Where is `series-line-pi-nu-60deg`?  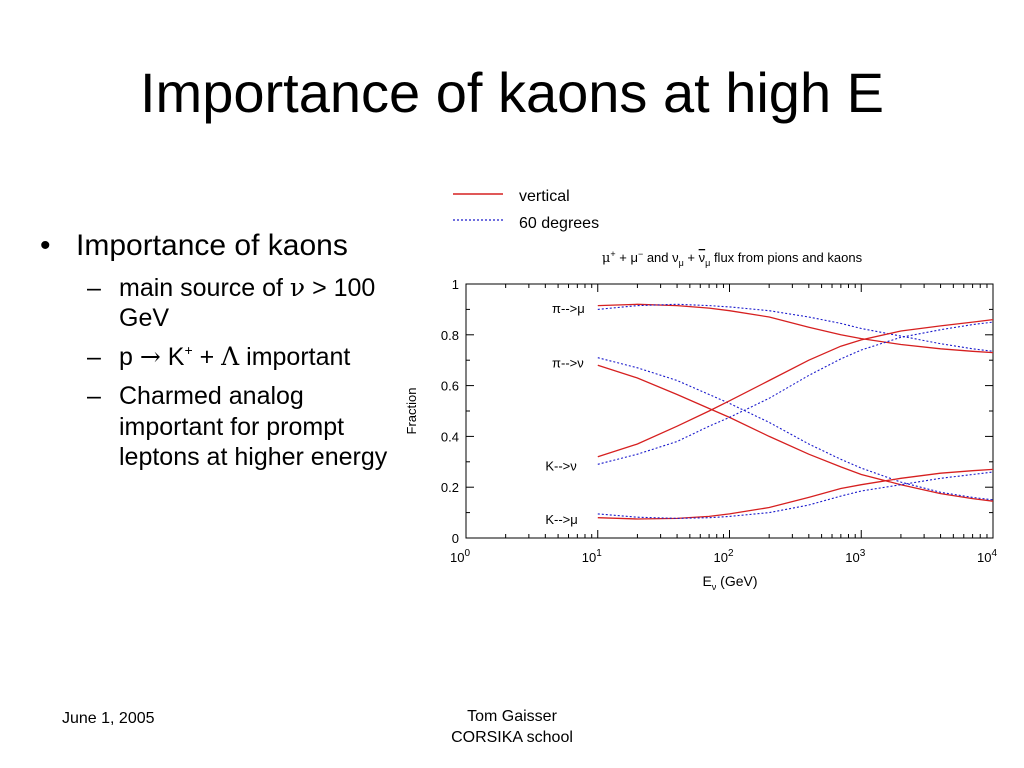
series-line-pi-nu-60deg is located at coordinates (795, 429).